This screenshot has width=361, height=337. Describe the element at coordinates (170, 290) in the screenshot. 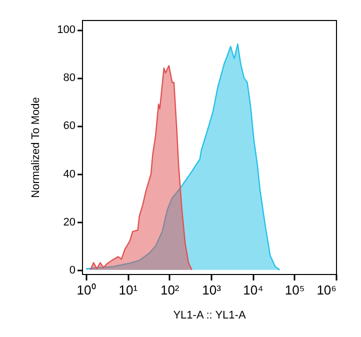

I see `x-tick-label: 10²` at that location.